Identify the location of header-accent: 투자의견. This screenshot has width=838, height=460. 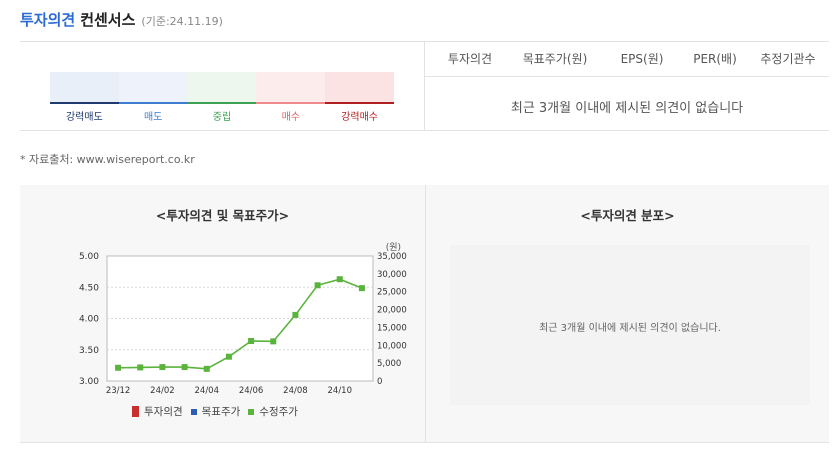
(48, 20).